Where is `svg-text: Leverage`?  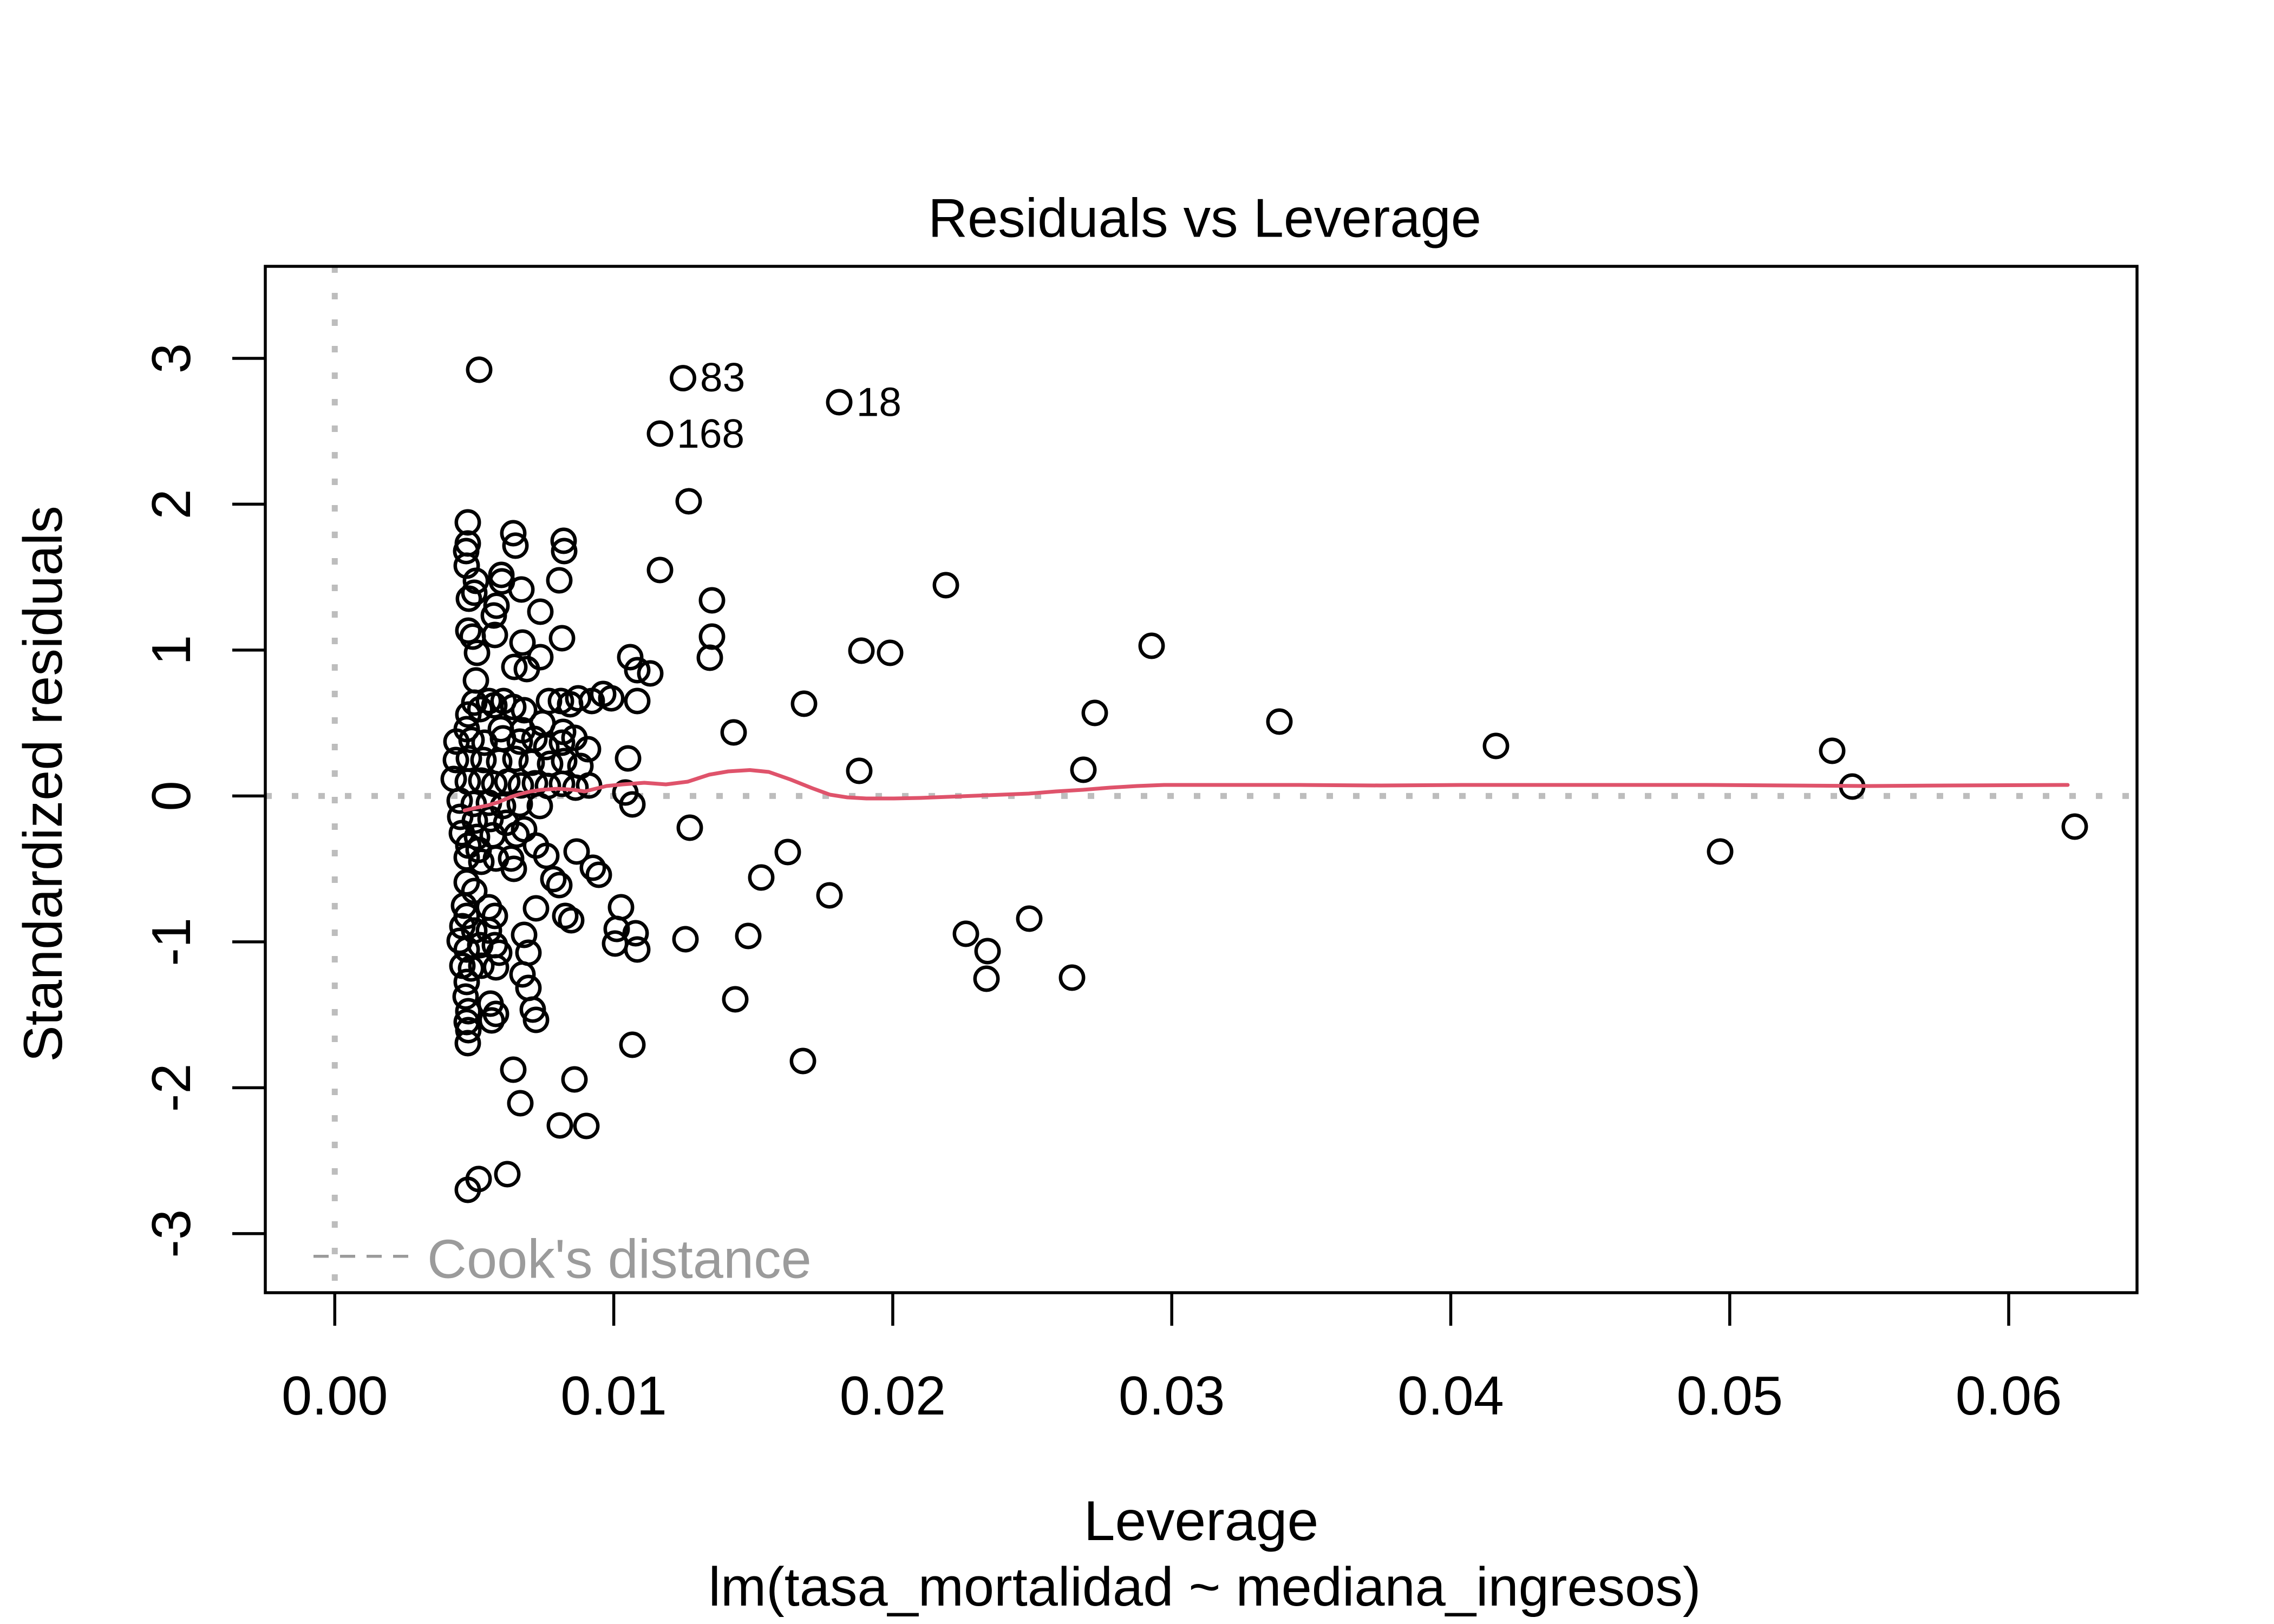 svg-text: Leverage is located at coordinates (1202, 1521).